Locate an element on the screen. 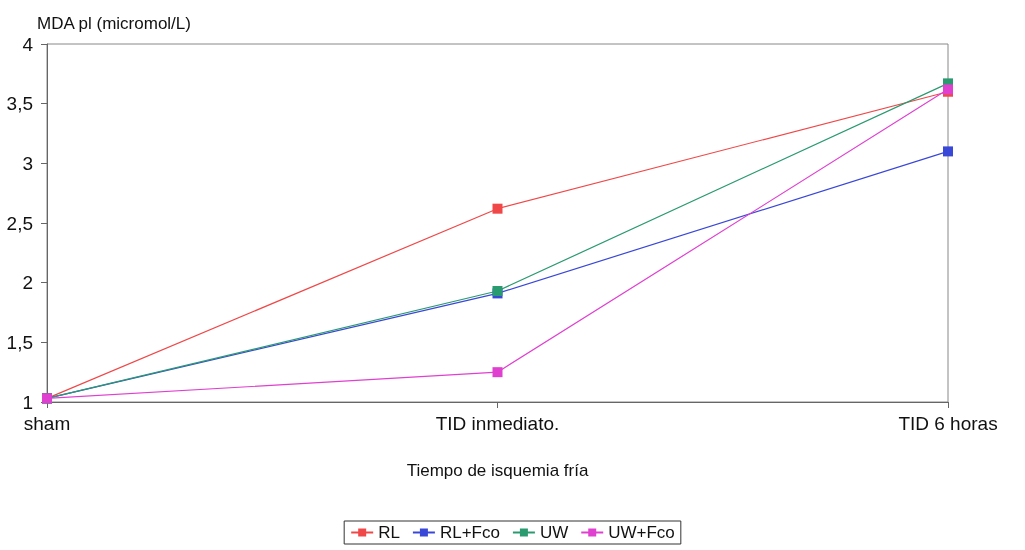 The height and width of the screenshot is (550, 1025). y-tick-label: 3,5 is located at coordinates (19, 104).